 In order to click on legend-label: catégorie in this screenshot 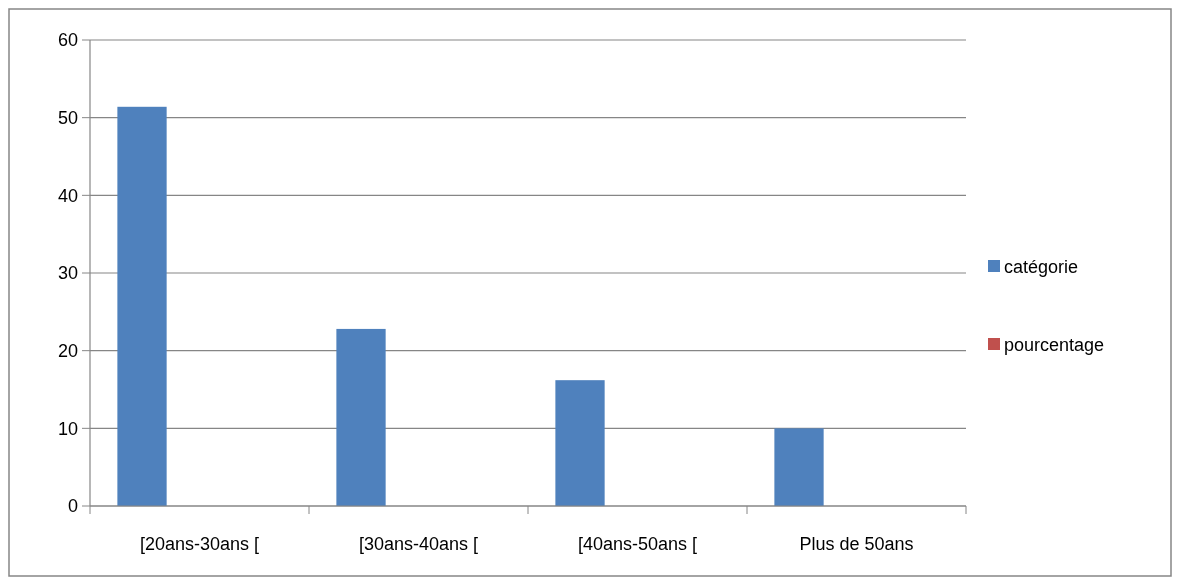, I will do `click(1041, 267)`.